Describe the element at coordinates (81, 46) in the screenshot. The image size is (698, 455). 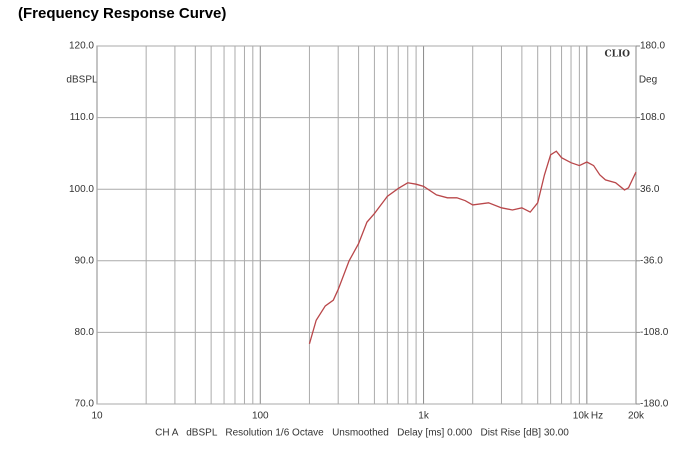
I see `y-tick-label: 120.0` at that location.